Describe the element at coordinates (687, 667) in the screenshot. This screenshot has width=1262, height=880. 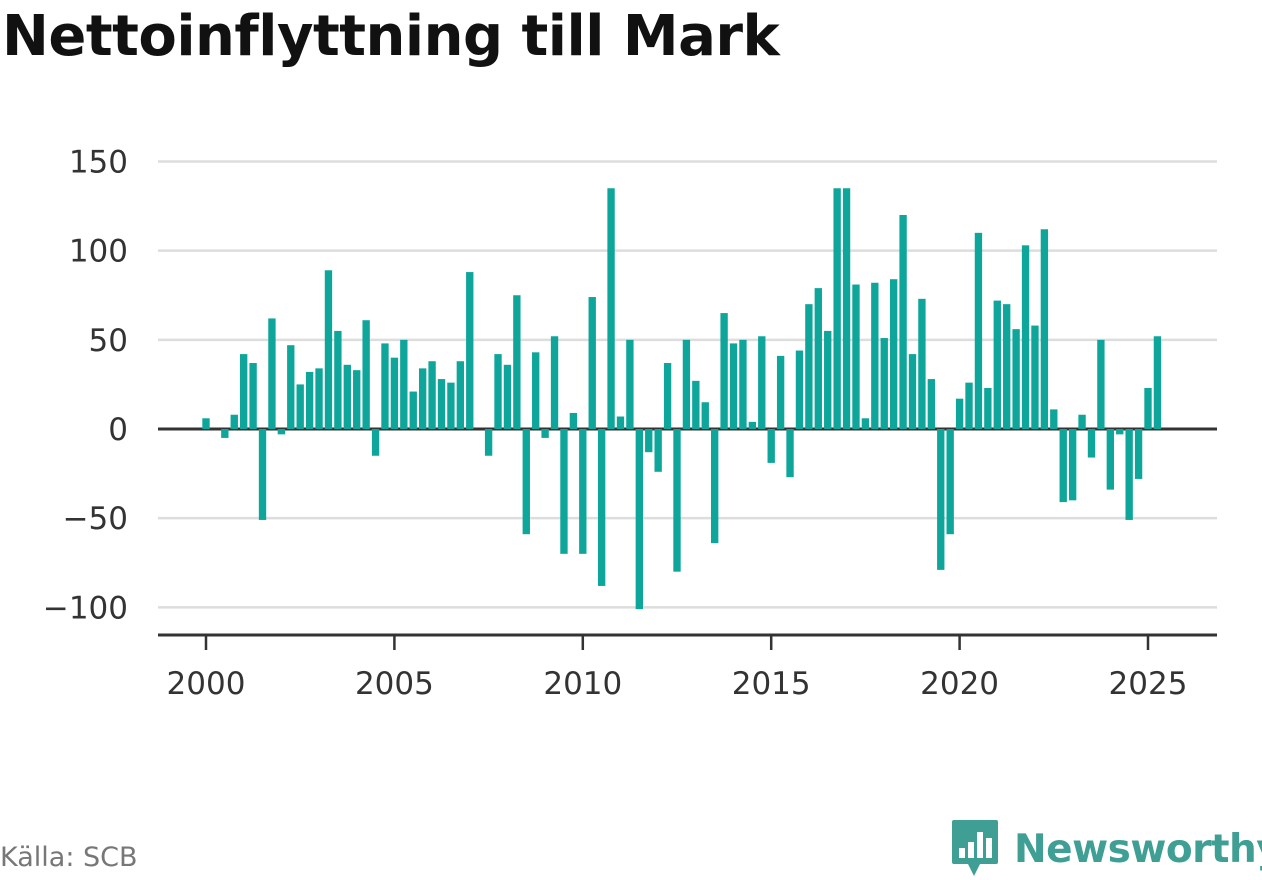
I see `x-axis: 2000 2005 2010 2015 2020 2025` at that location.